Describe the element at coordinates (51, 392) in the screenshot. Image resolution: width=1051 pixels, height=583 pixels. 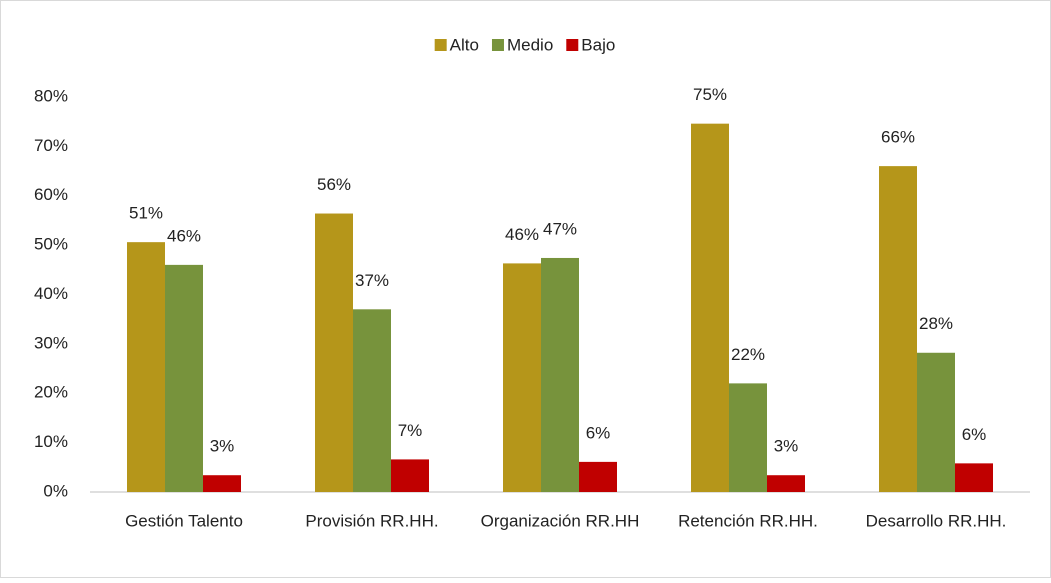
I see `y-tick-label: 20%` at that location.